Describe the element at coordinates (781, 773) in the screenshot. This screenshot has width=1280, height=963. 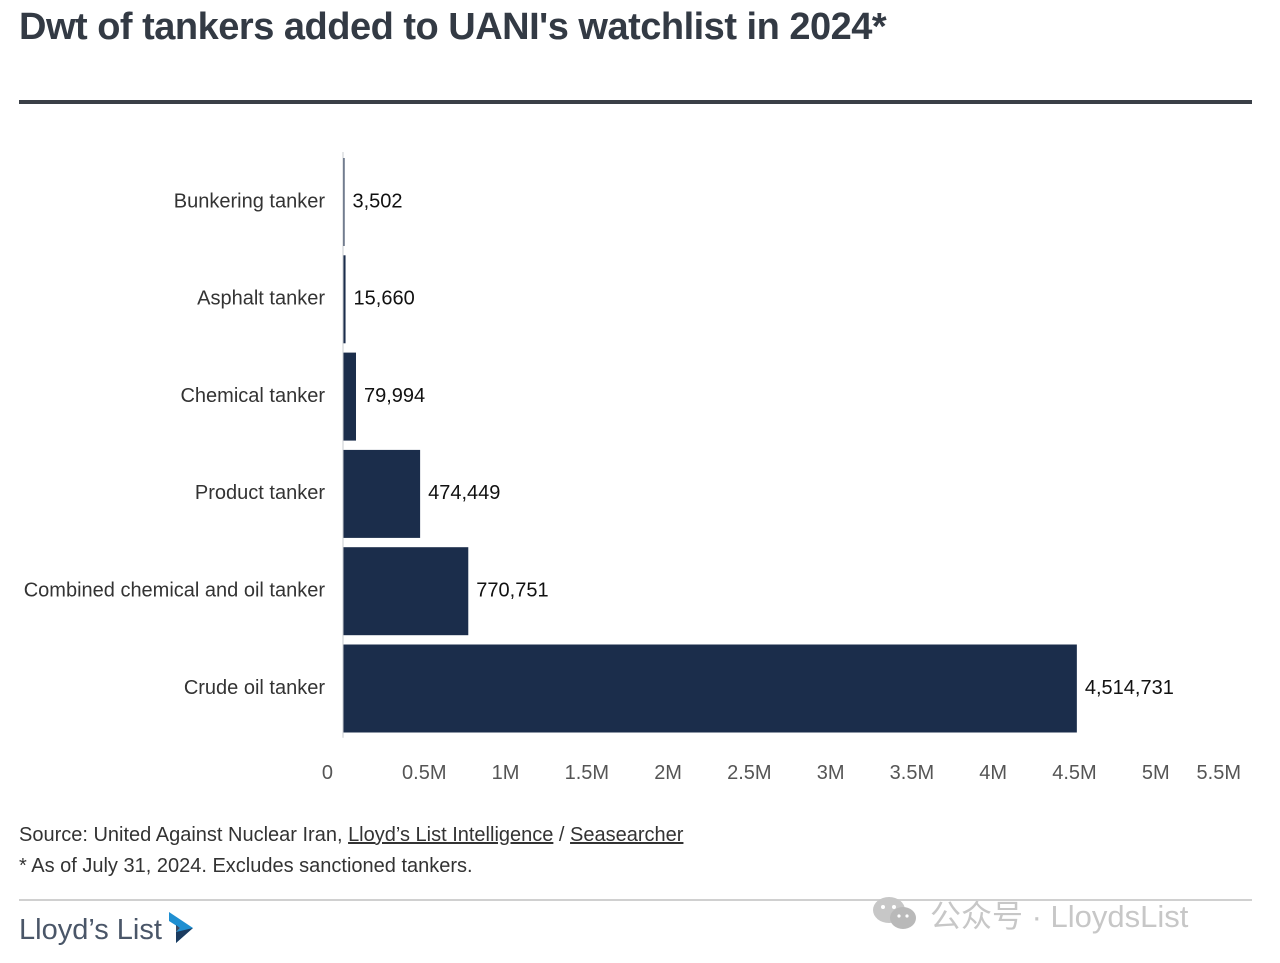
I see `x-axis-ticks: 0 0.5M 1M 1.5M 2M 2.5M 3M 3.5M 4M 4.5M 5M 5.5M` at that location.